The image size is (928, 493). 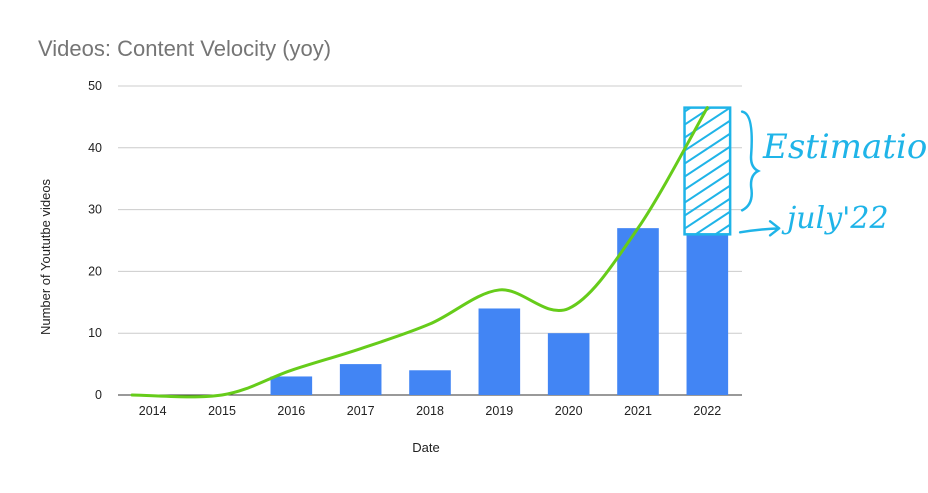 What do you see at coordinates (95, 148) in the screenshot?
I see `y-tick-label: 40` at bounding box center [95, 148].